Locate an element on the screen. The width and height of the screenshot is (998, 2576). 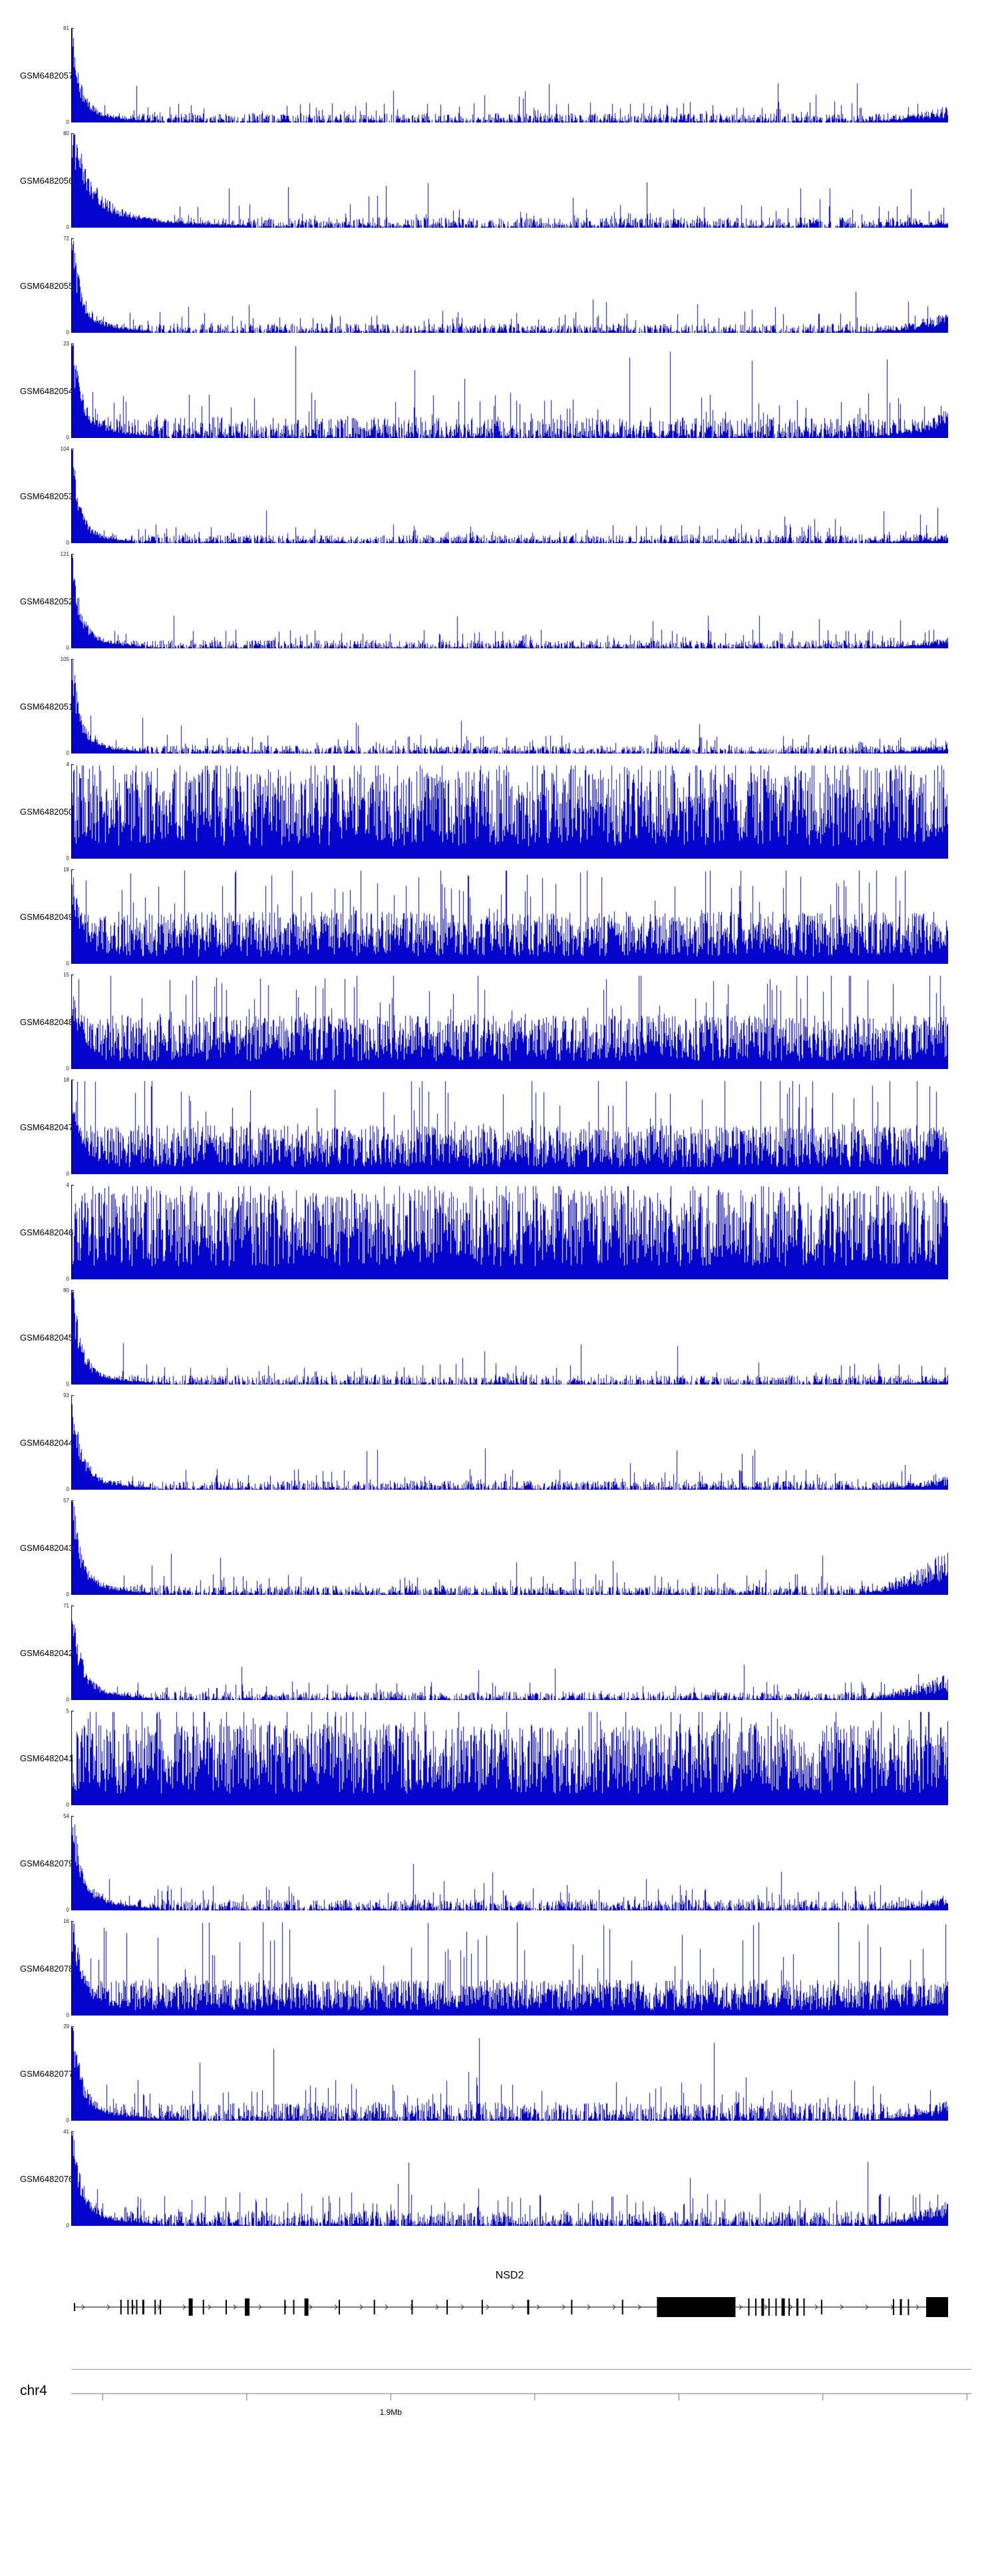
track-row: GSM6482041 5 0 is located at coordinates (499, 1758).